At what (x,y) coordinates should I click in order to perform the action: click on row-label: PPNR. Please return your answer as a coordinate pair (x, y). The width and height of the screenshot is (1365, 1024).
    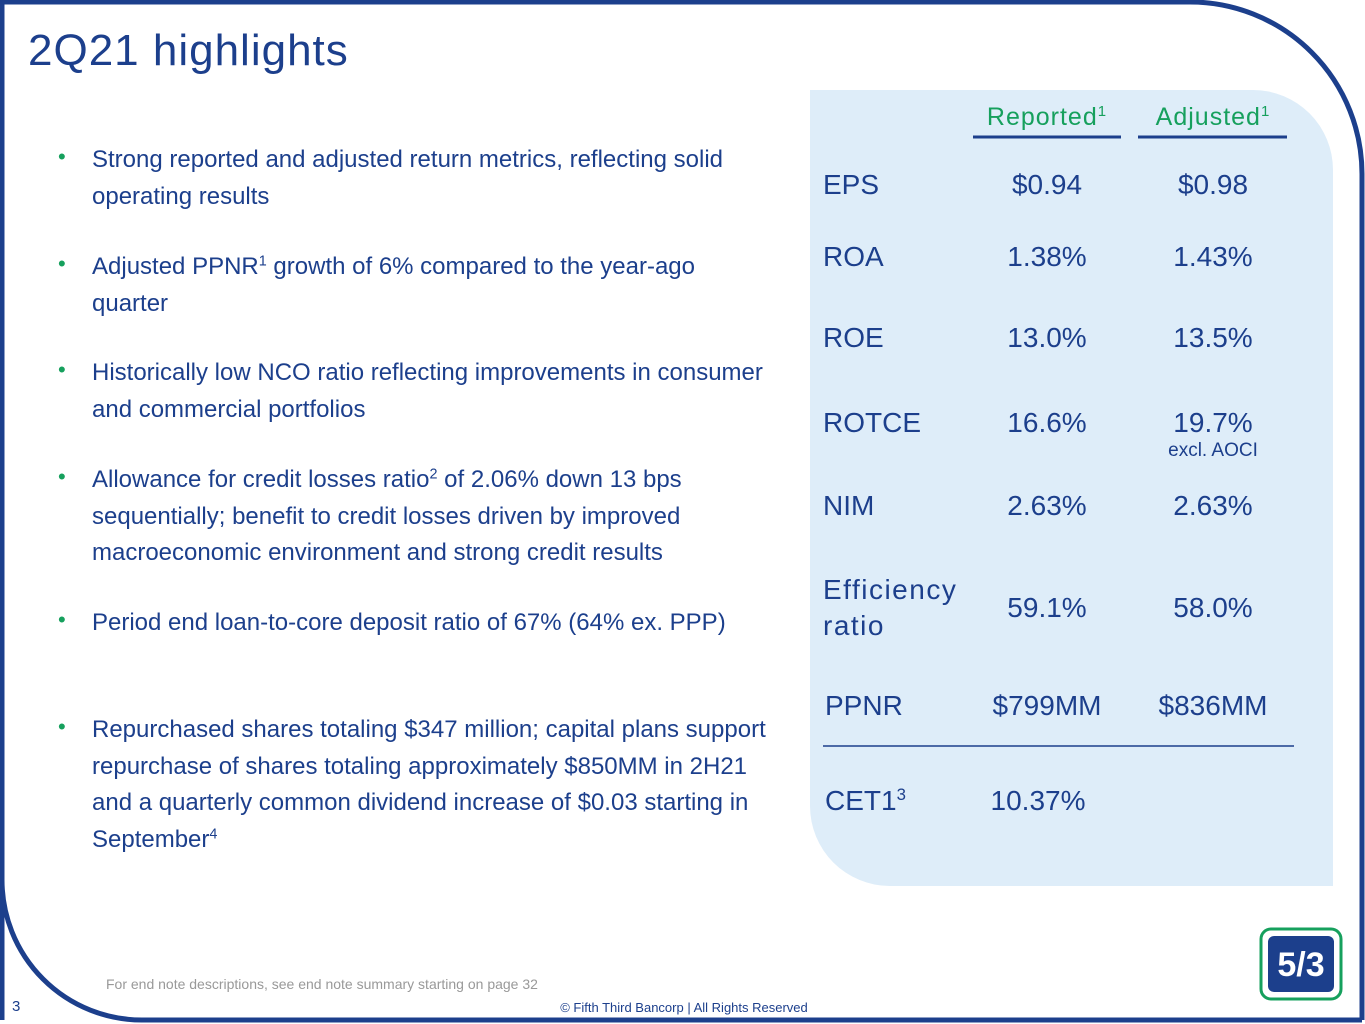
    Looking at the image, I should click on (864, 706).